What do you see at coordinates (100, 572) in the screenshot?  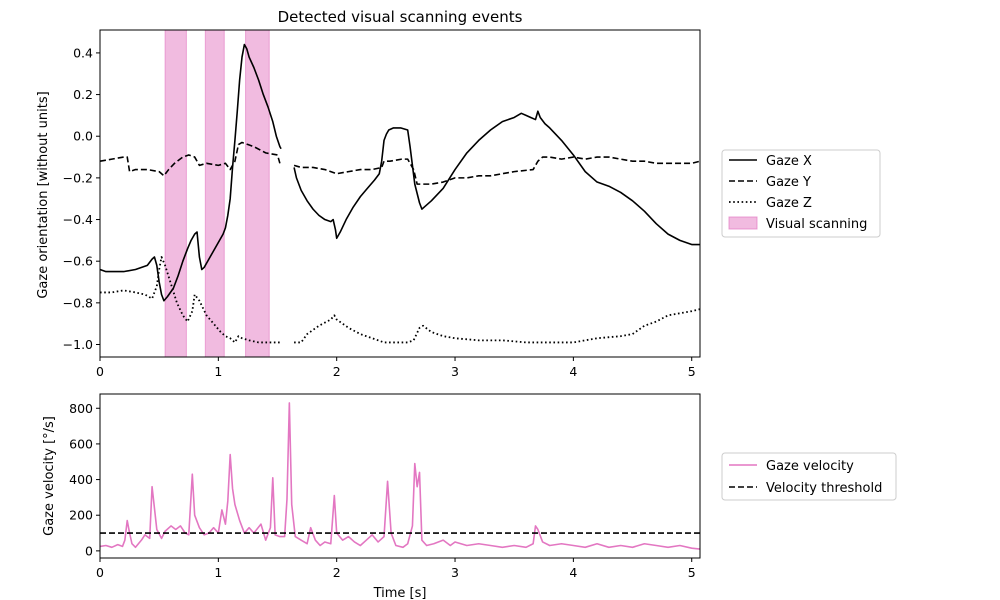 I see `bottom-x-tick-label: 0` at bounding box center [100, 572].